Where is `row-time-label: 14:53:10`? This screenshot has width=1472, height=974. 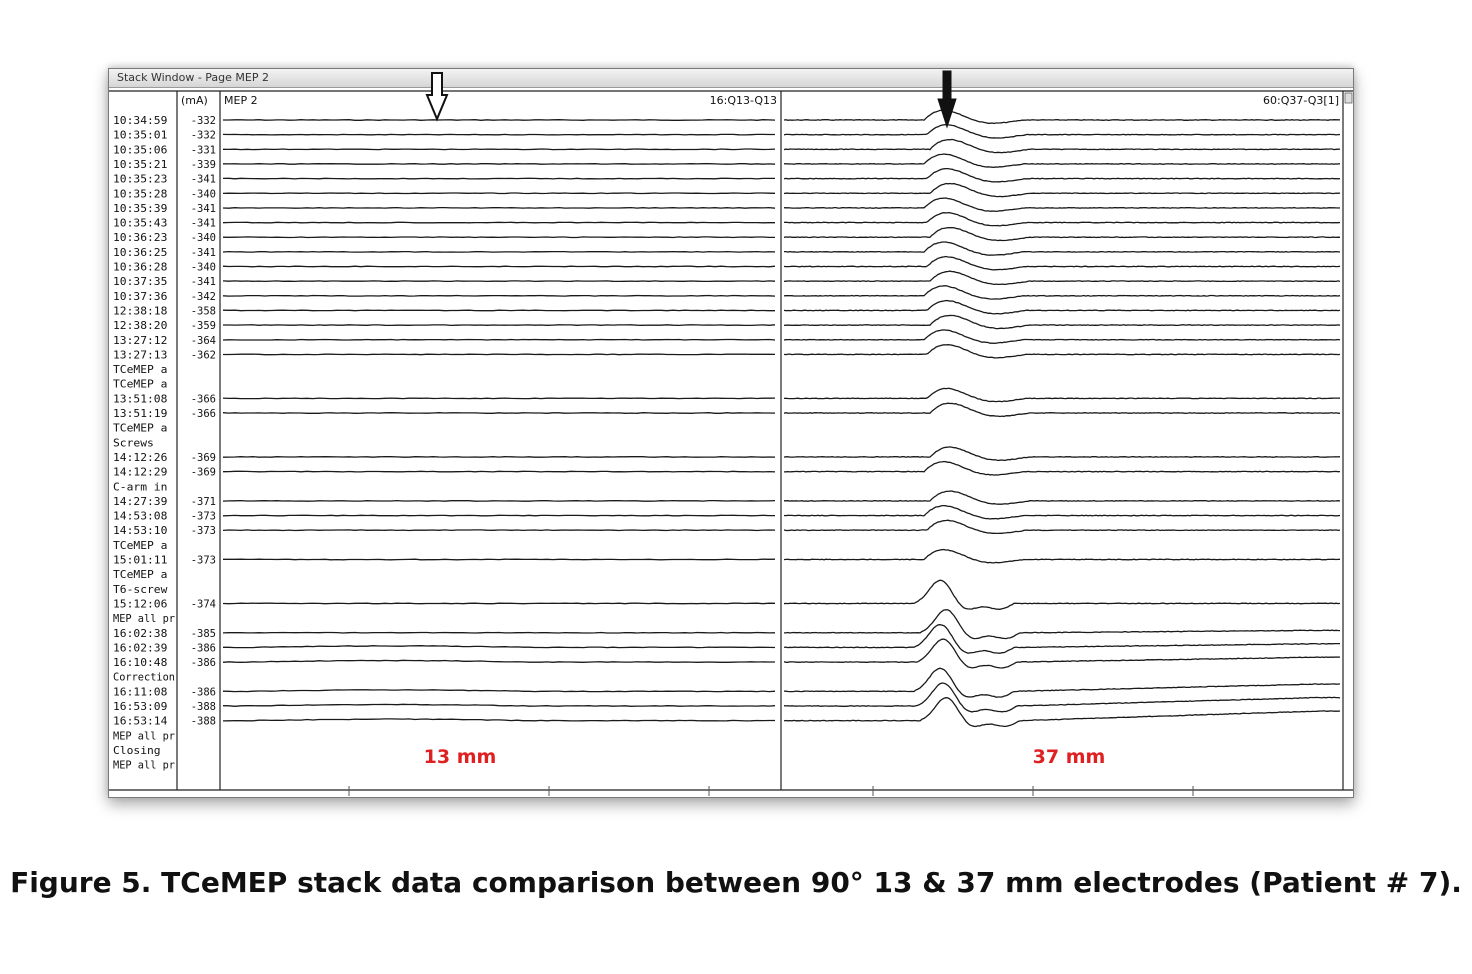 row-time-label: 14:53:10 is located at coordinates (140, 531).